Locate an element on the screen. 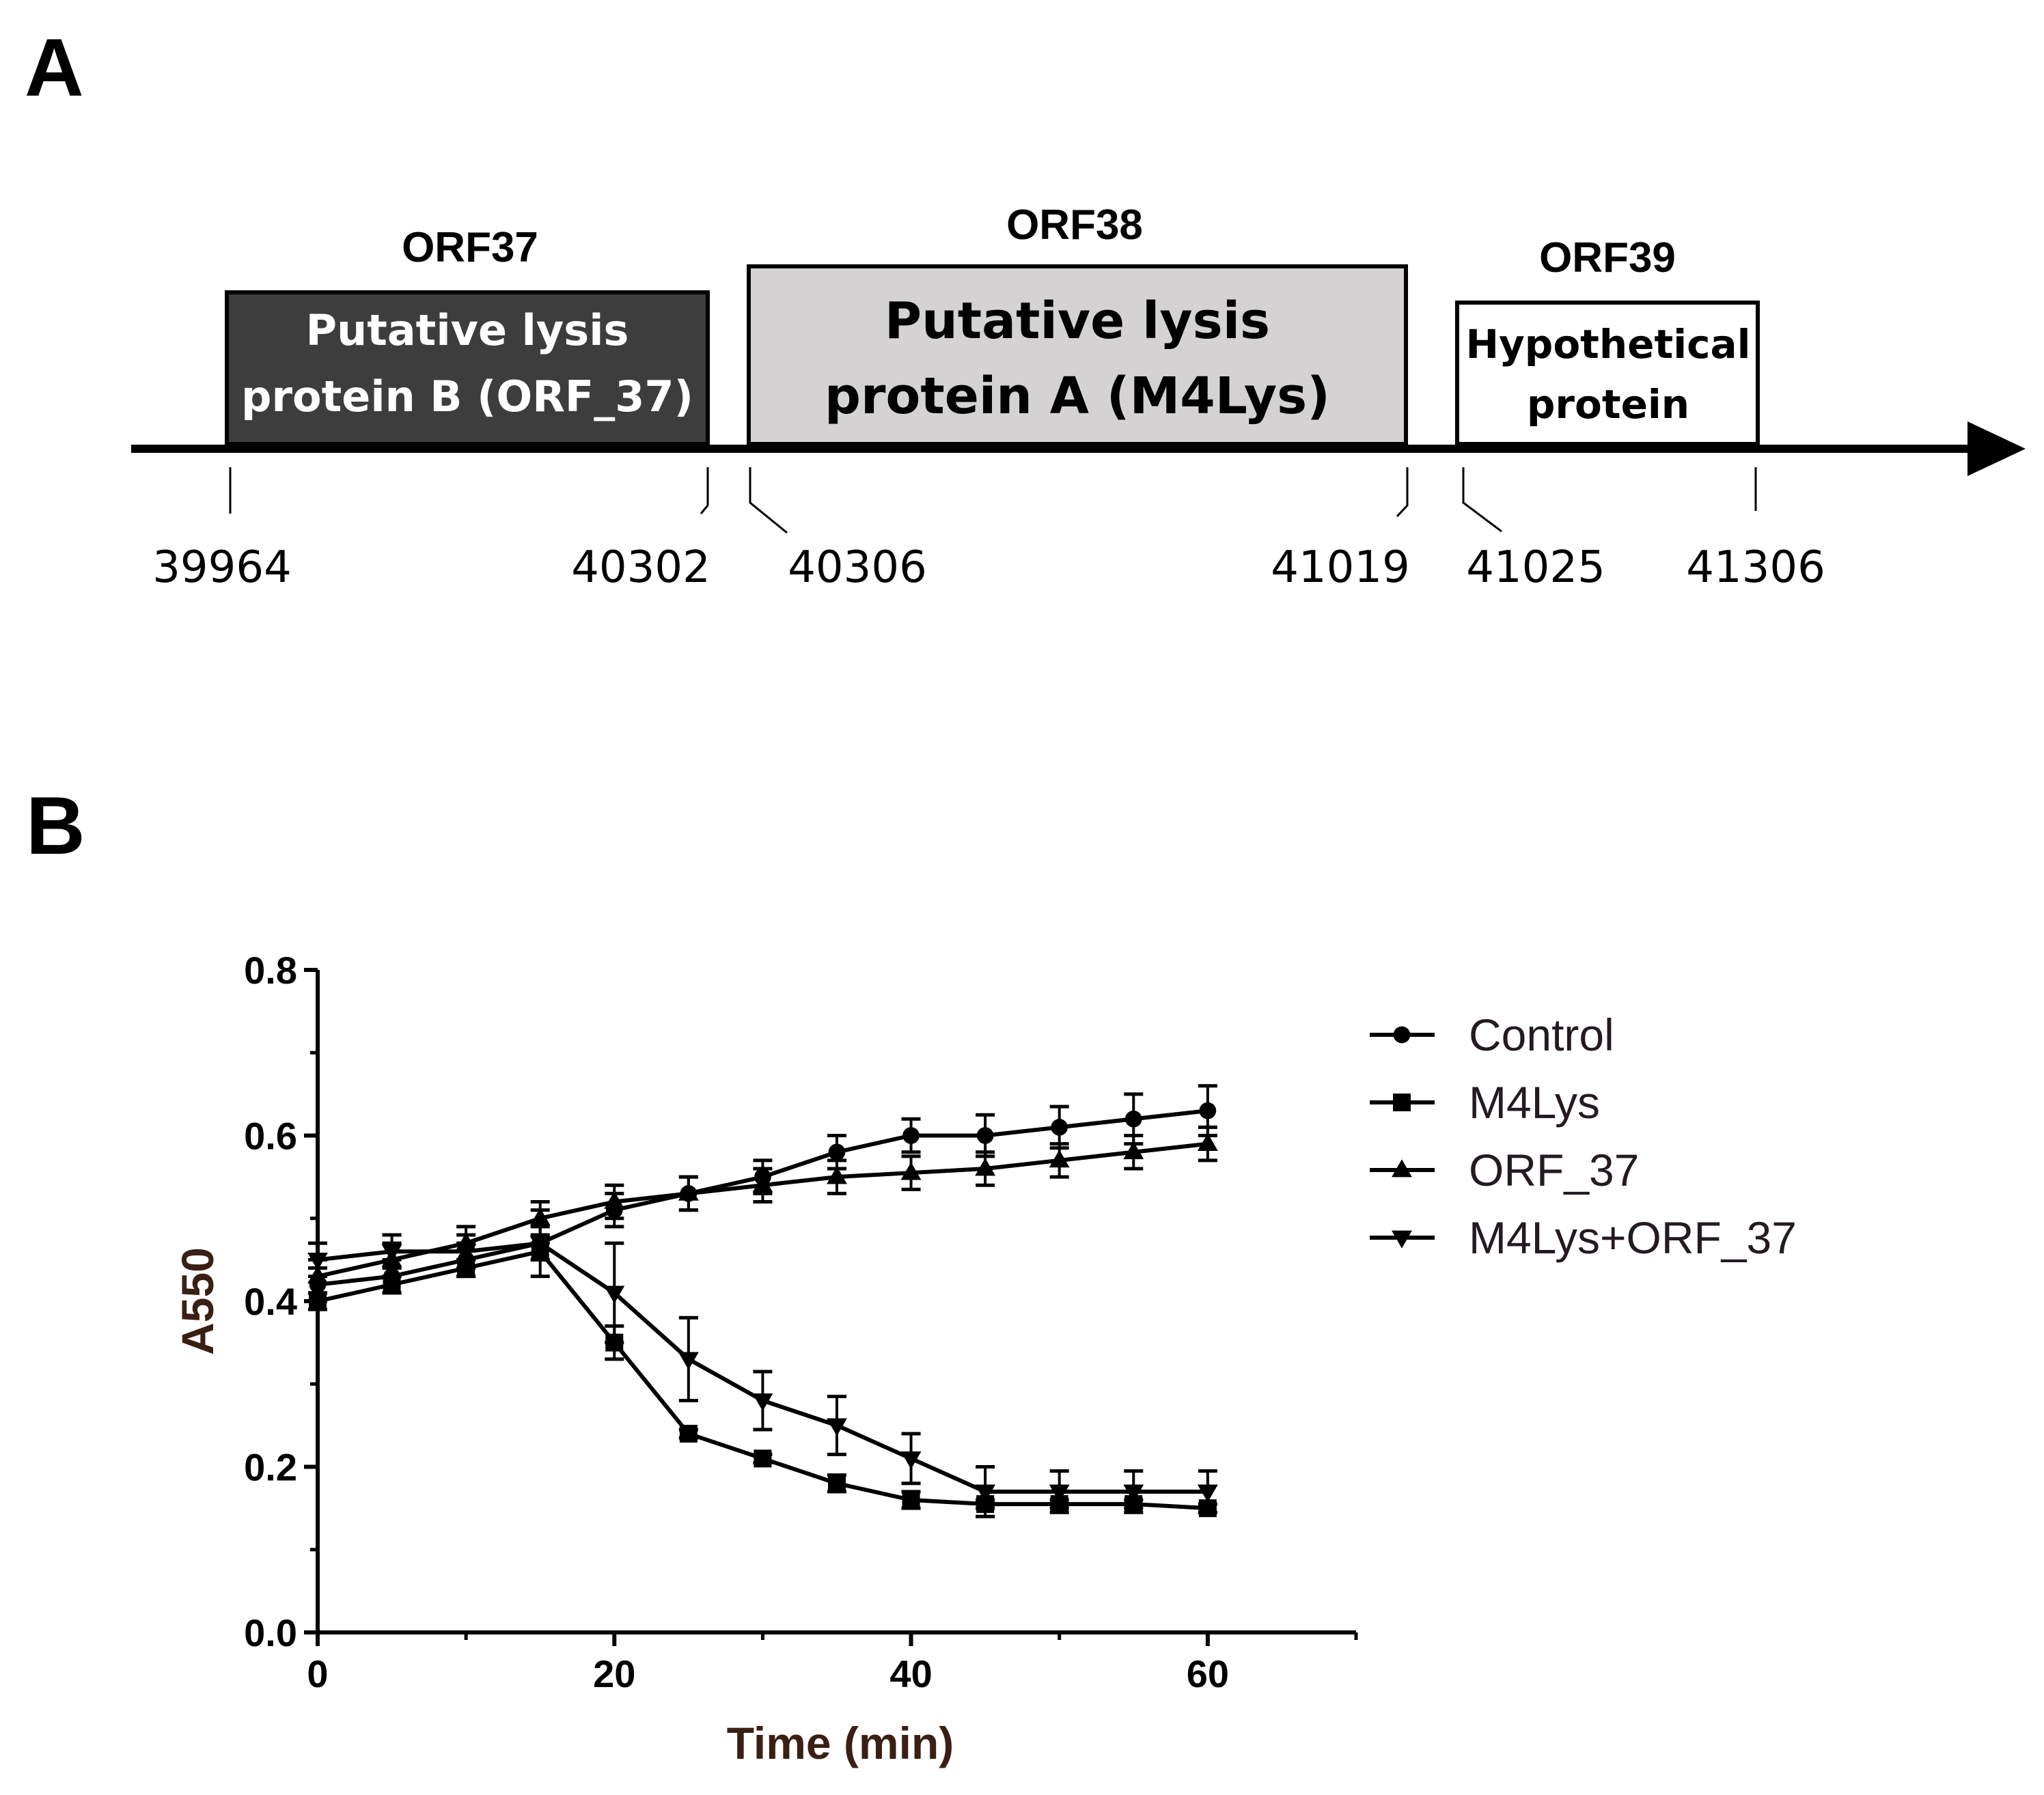 The height and width of the screenshot is (1795, 2044). x-tick-label: 0 is located at coordinates (317, 1674).